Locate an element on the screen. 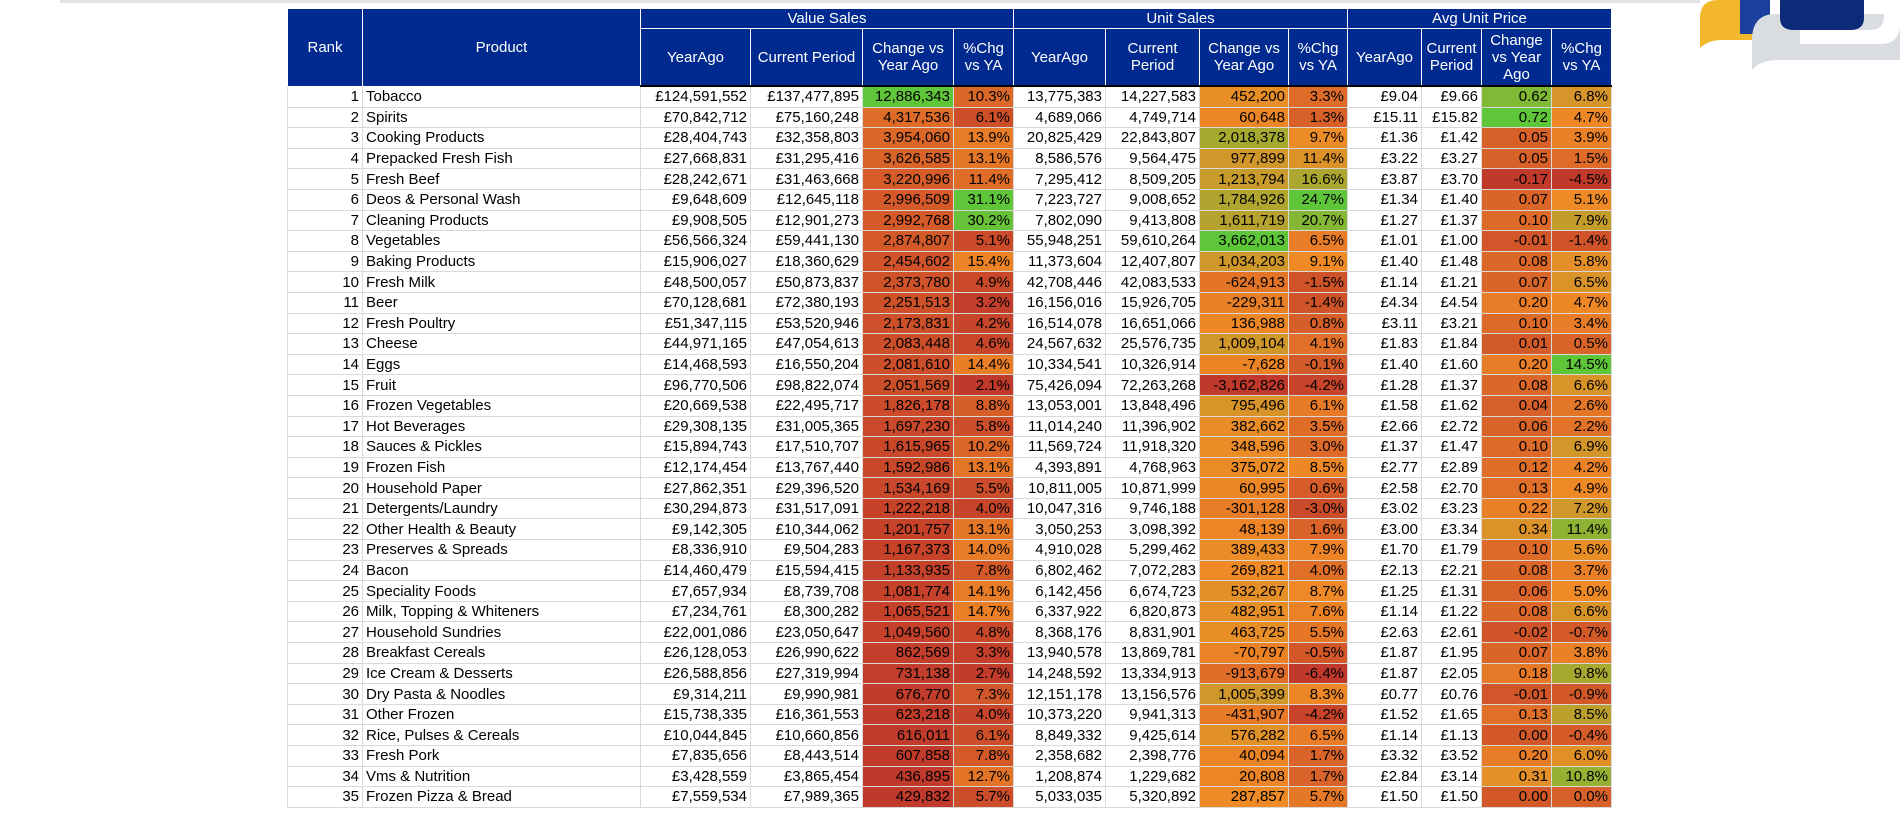  unit-pct-cell: 16.6% is located at coordinates (1318, 179).